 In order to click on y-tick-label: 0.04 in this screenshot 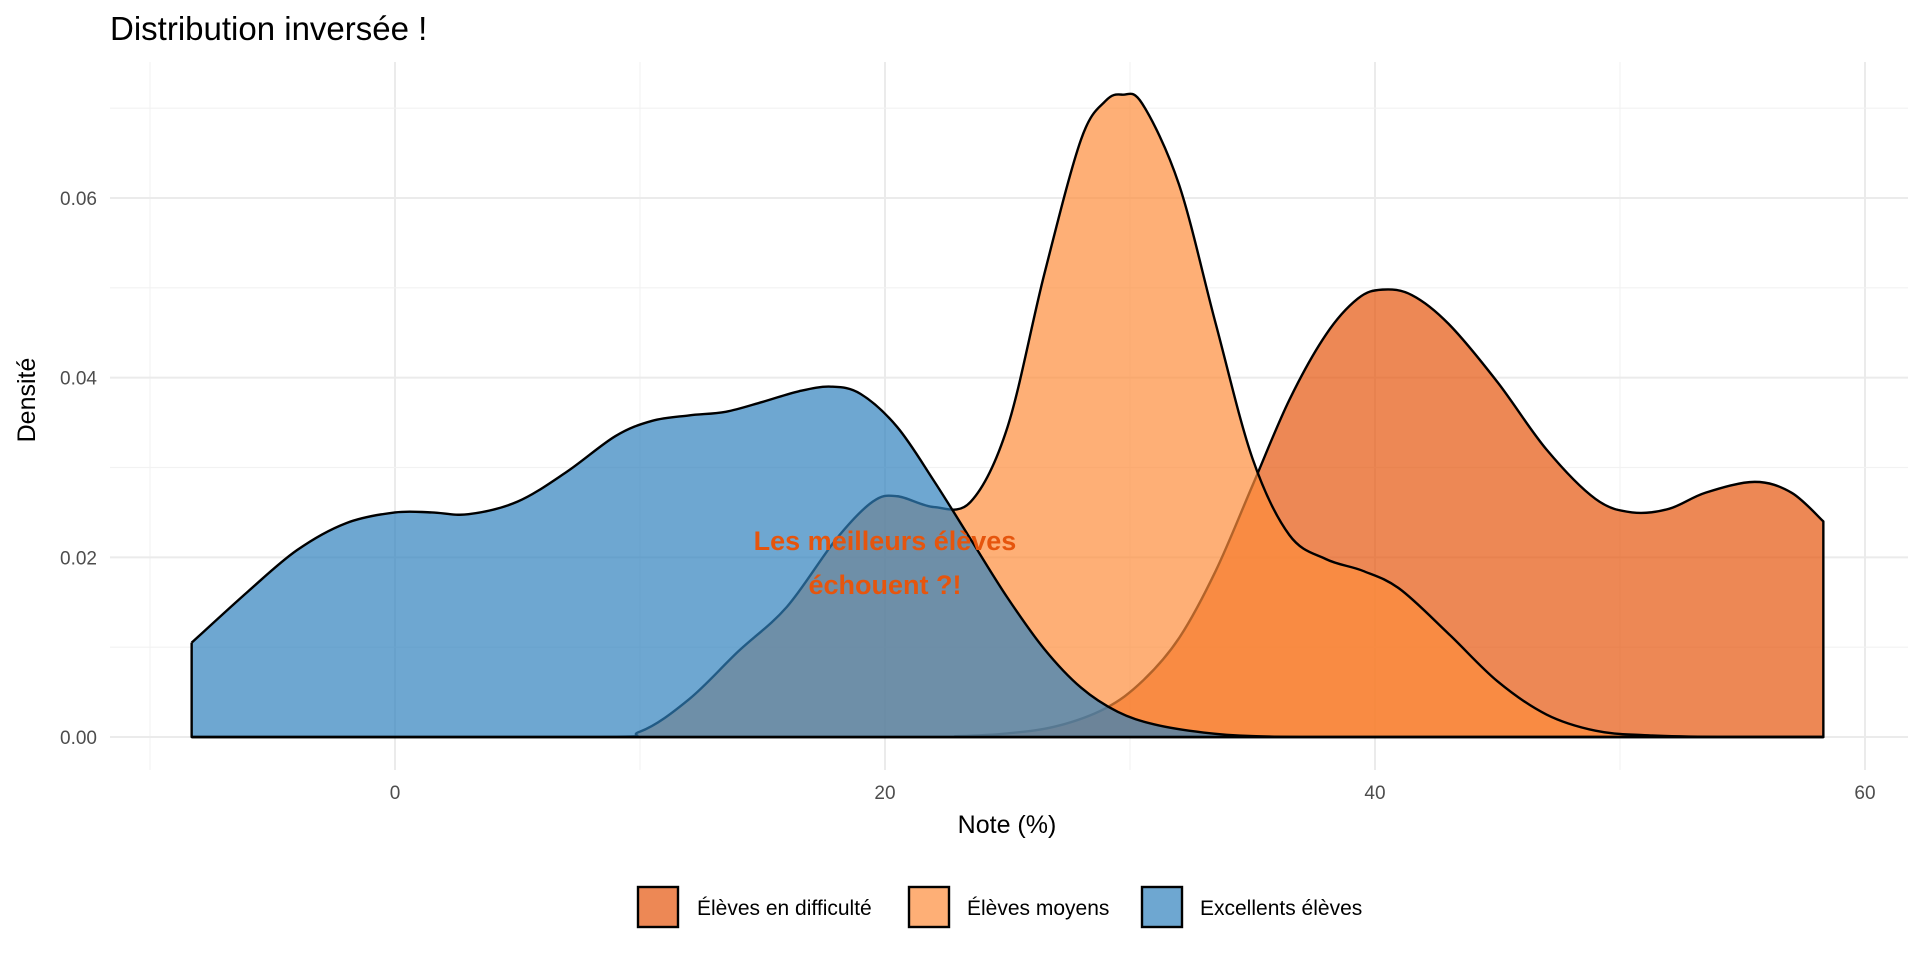, I will do `click(78, 379)`.